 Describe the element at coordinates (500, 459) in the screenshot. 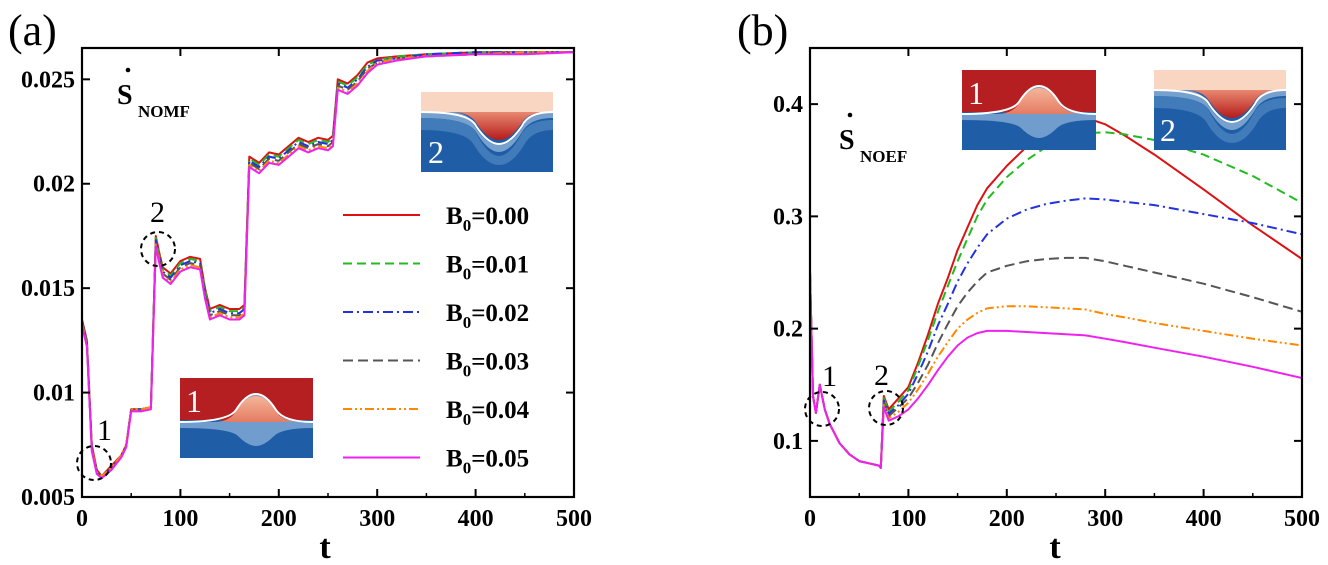

I see `legend-label-value: =0.05` at that location.